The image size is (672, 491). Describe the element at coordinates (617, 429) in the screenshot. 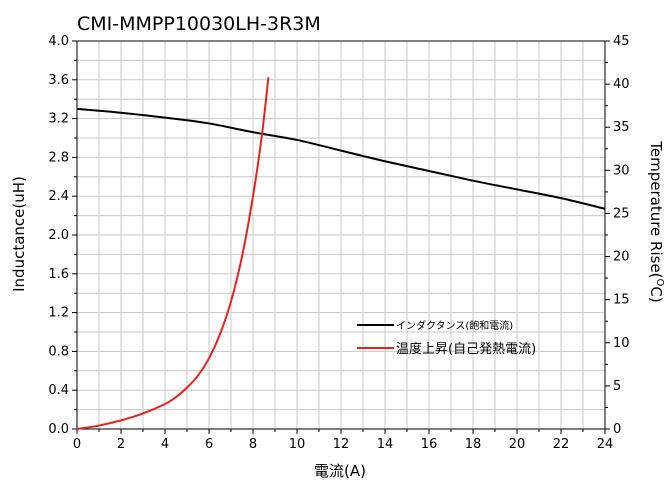

I see `y-right-tick-label: 0` at that location.